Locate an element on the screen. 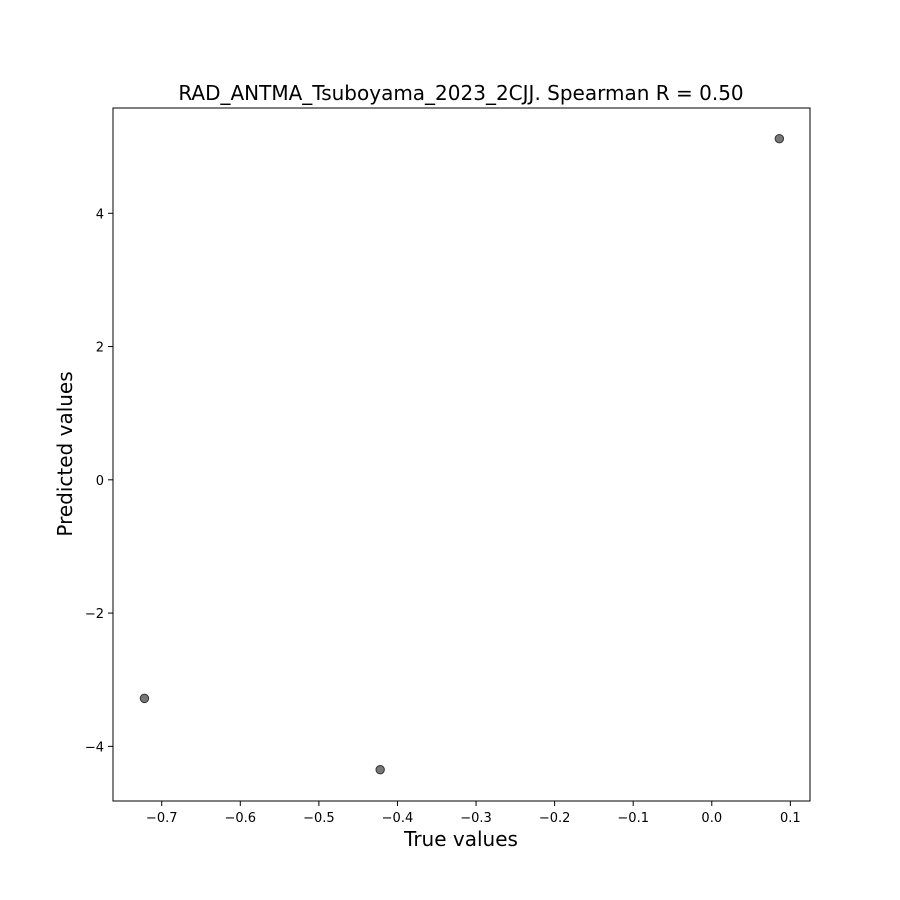 This screenshot has height=900, width=900. x-tick-label: −0.4 is located at coordinates (398, 818).